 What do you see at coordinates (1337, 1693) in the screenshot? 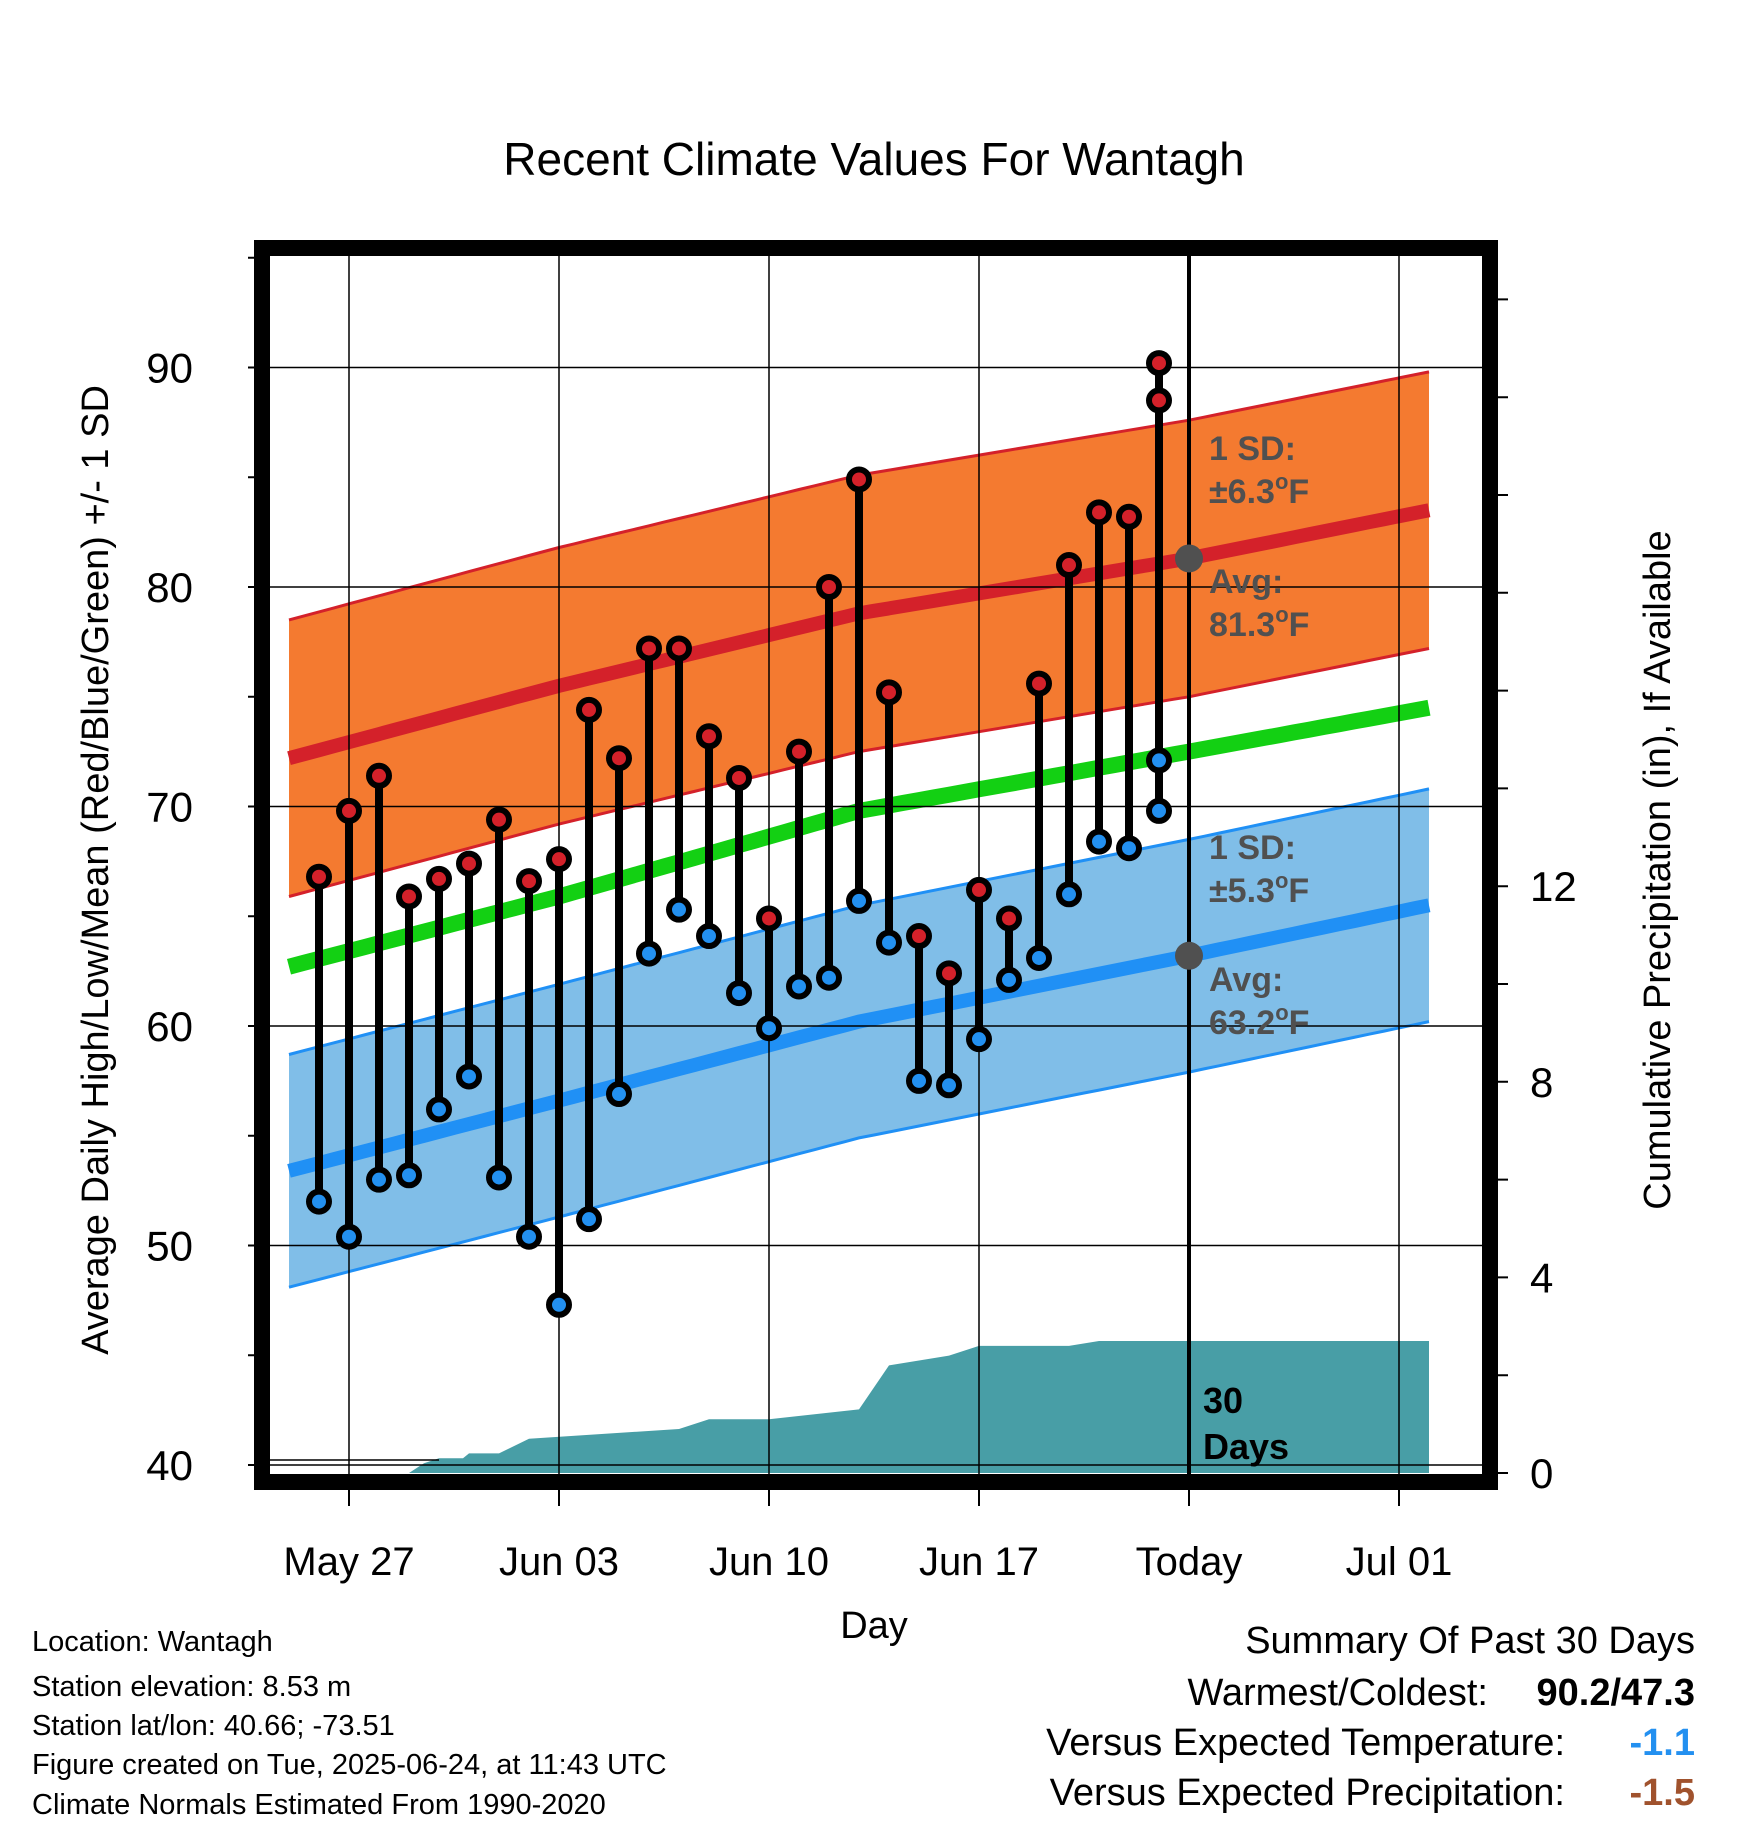
I see `summary-warm-label: Warmest/Coldest:` at bounding box center [1337, 1693].